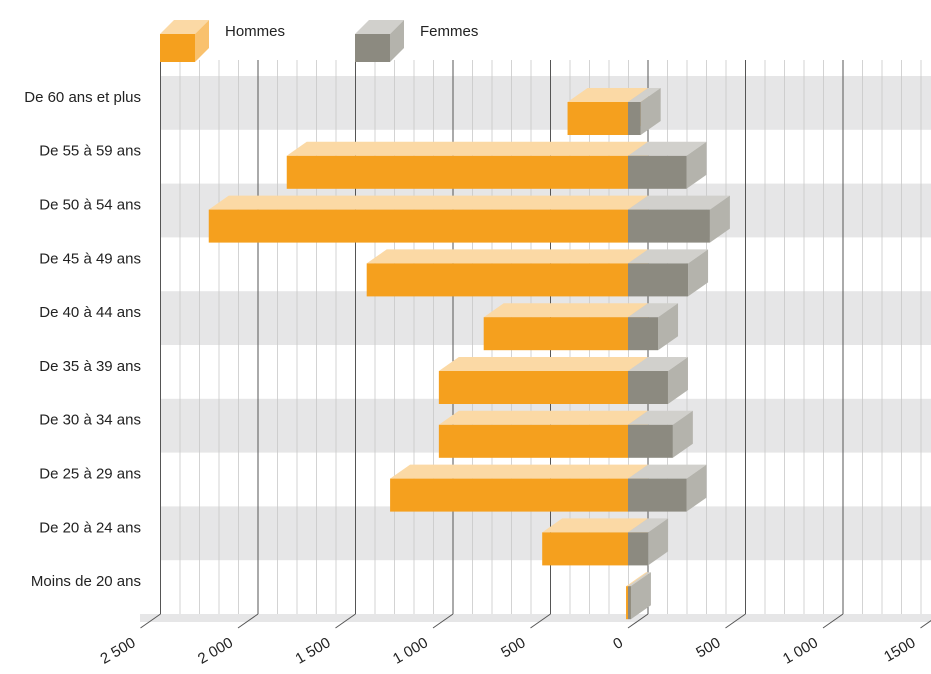 The image size is (931, 674). I want to click on x-tick-label: 1500, so click(899, 649).